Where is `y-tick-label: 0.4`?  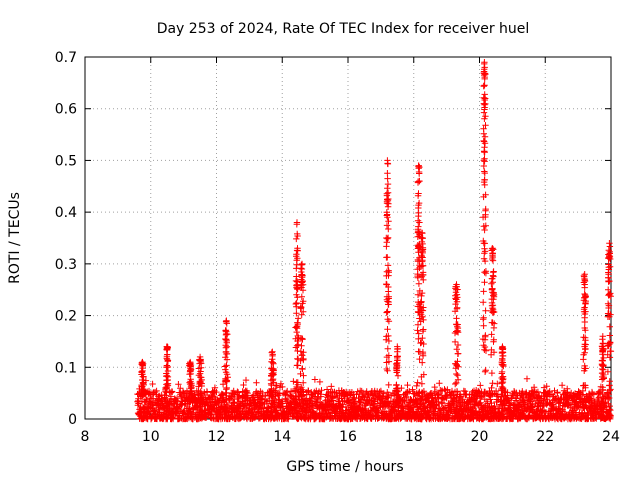
y-tick-label: 0.4 is located at coordinates (66, 213).